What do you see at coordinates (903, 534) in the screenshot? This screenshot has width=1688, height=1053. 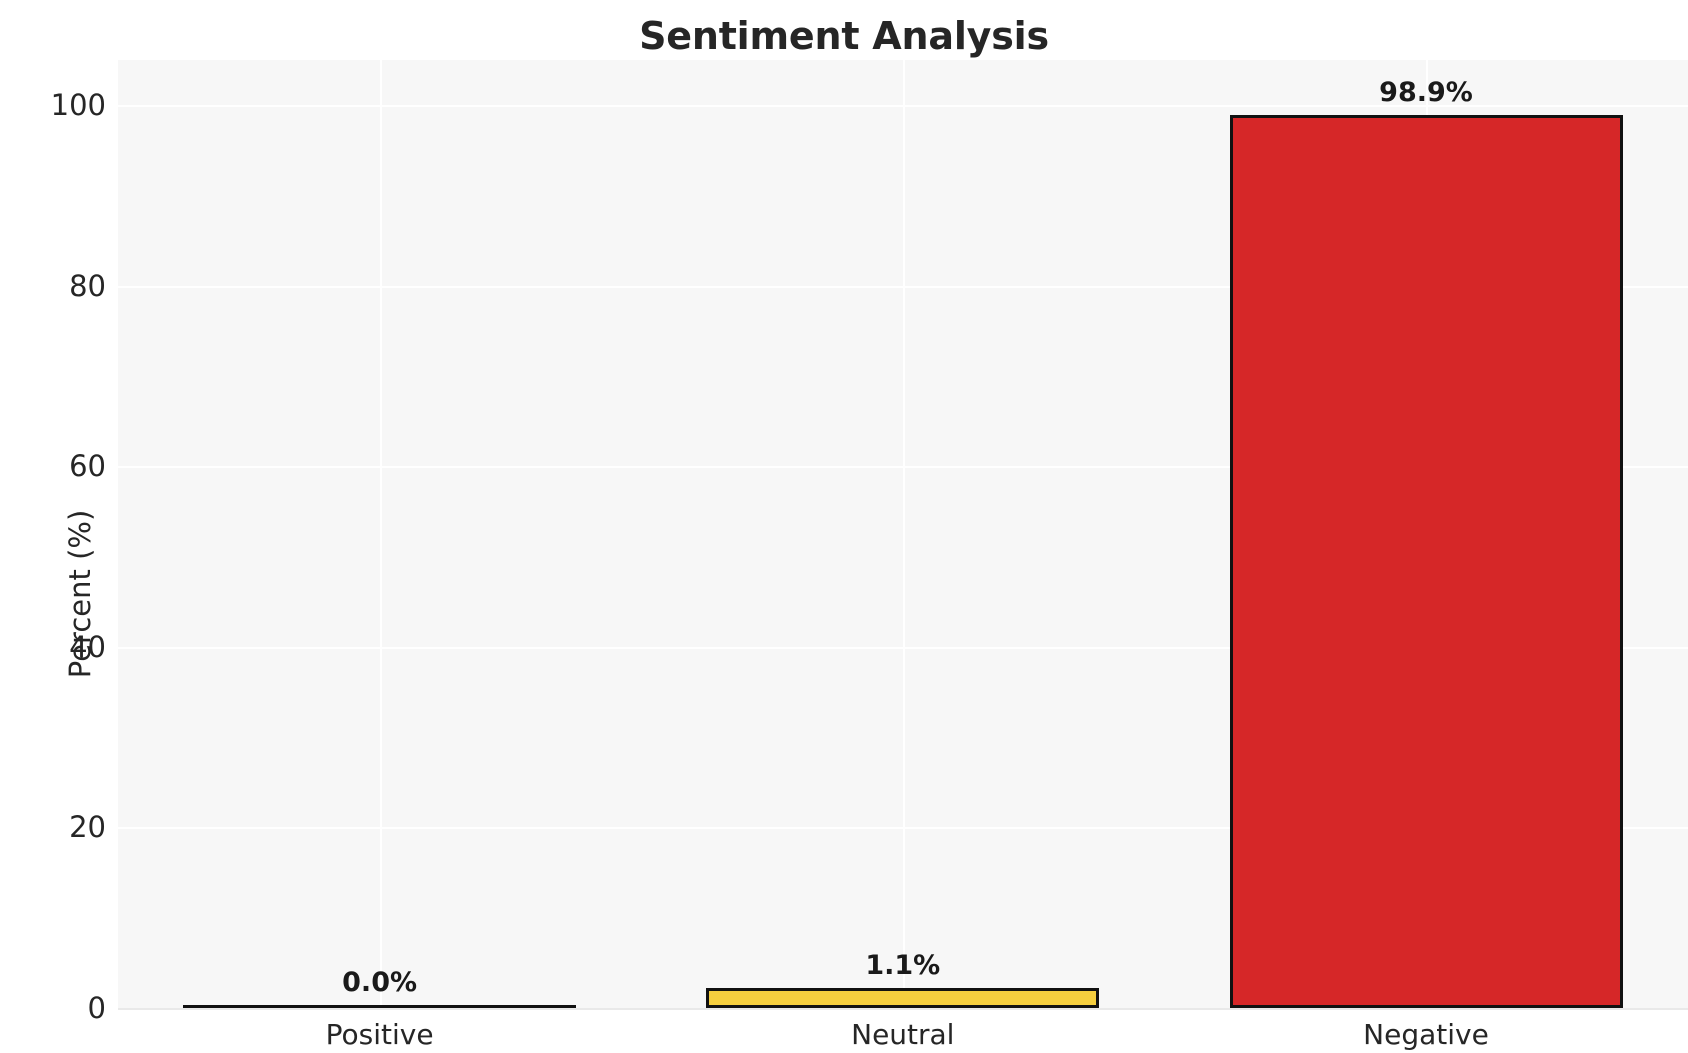 I see `gridline-x-neutral` at bounding box center [903, 534].